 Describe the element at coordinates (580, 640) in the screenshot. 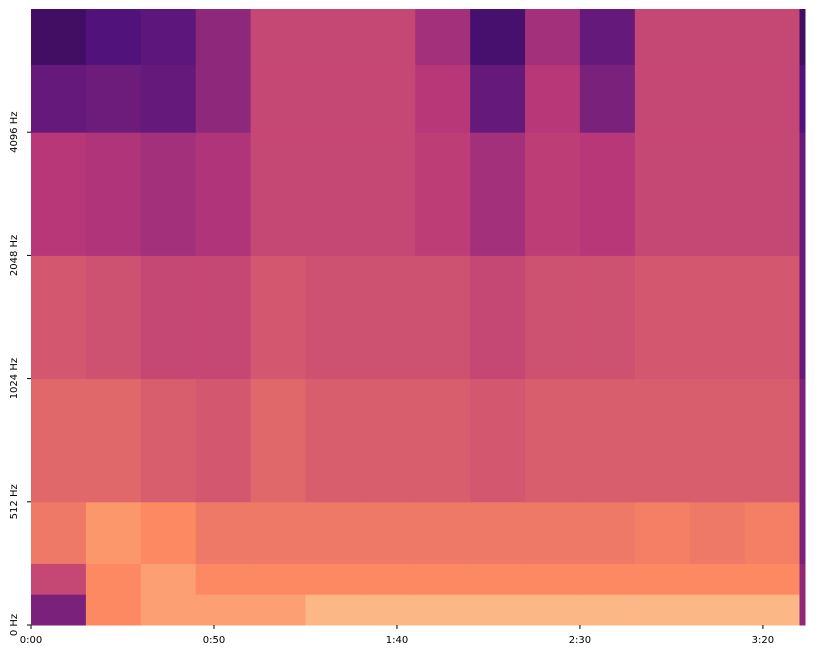

I see `x-tick-label: 2:30` at that location.